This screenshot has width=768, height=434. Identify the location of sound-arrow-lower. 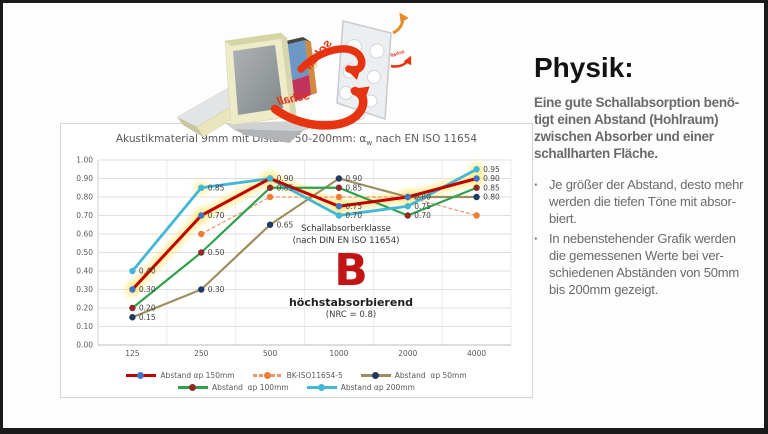
(320, 108).